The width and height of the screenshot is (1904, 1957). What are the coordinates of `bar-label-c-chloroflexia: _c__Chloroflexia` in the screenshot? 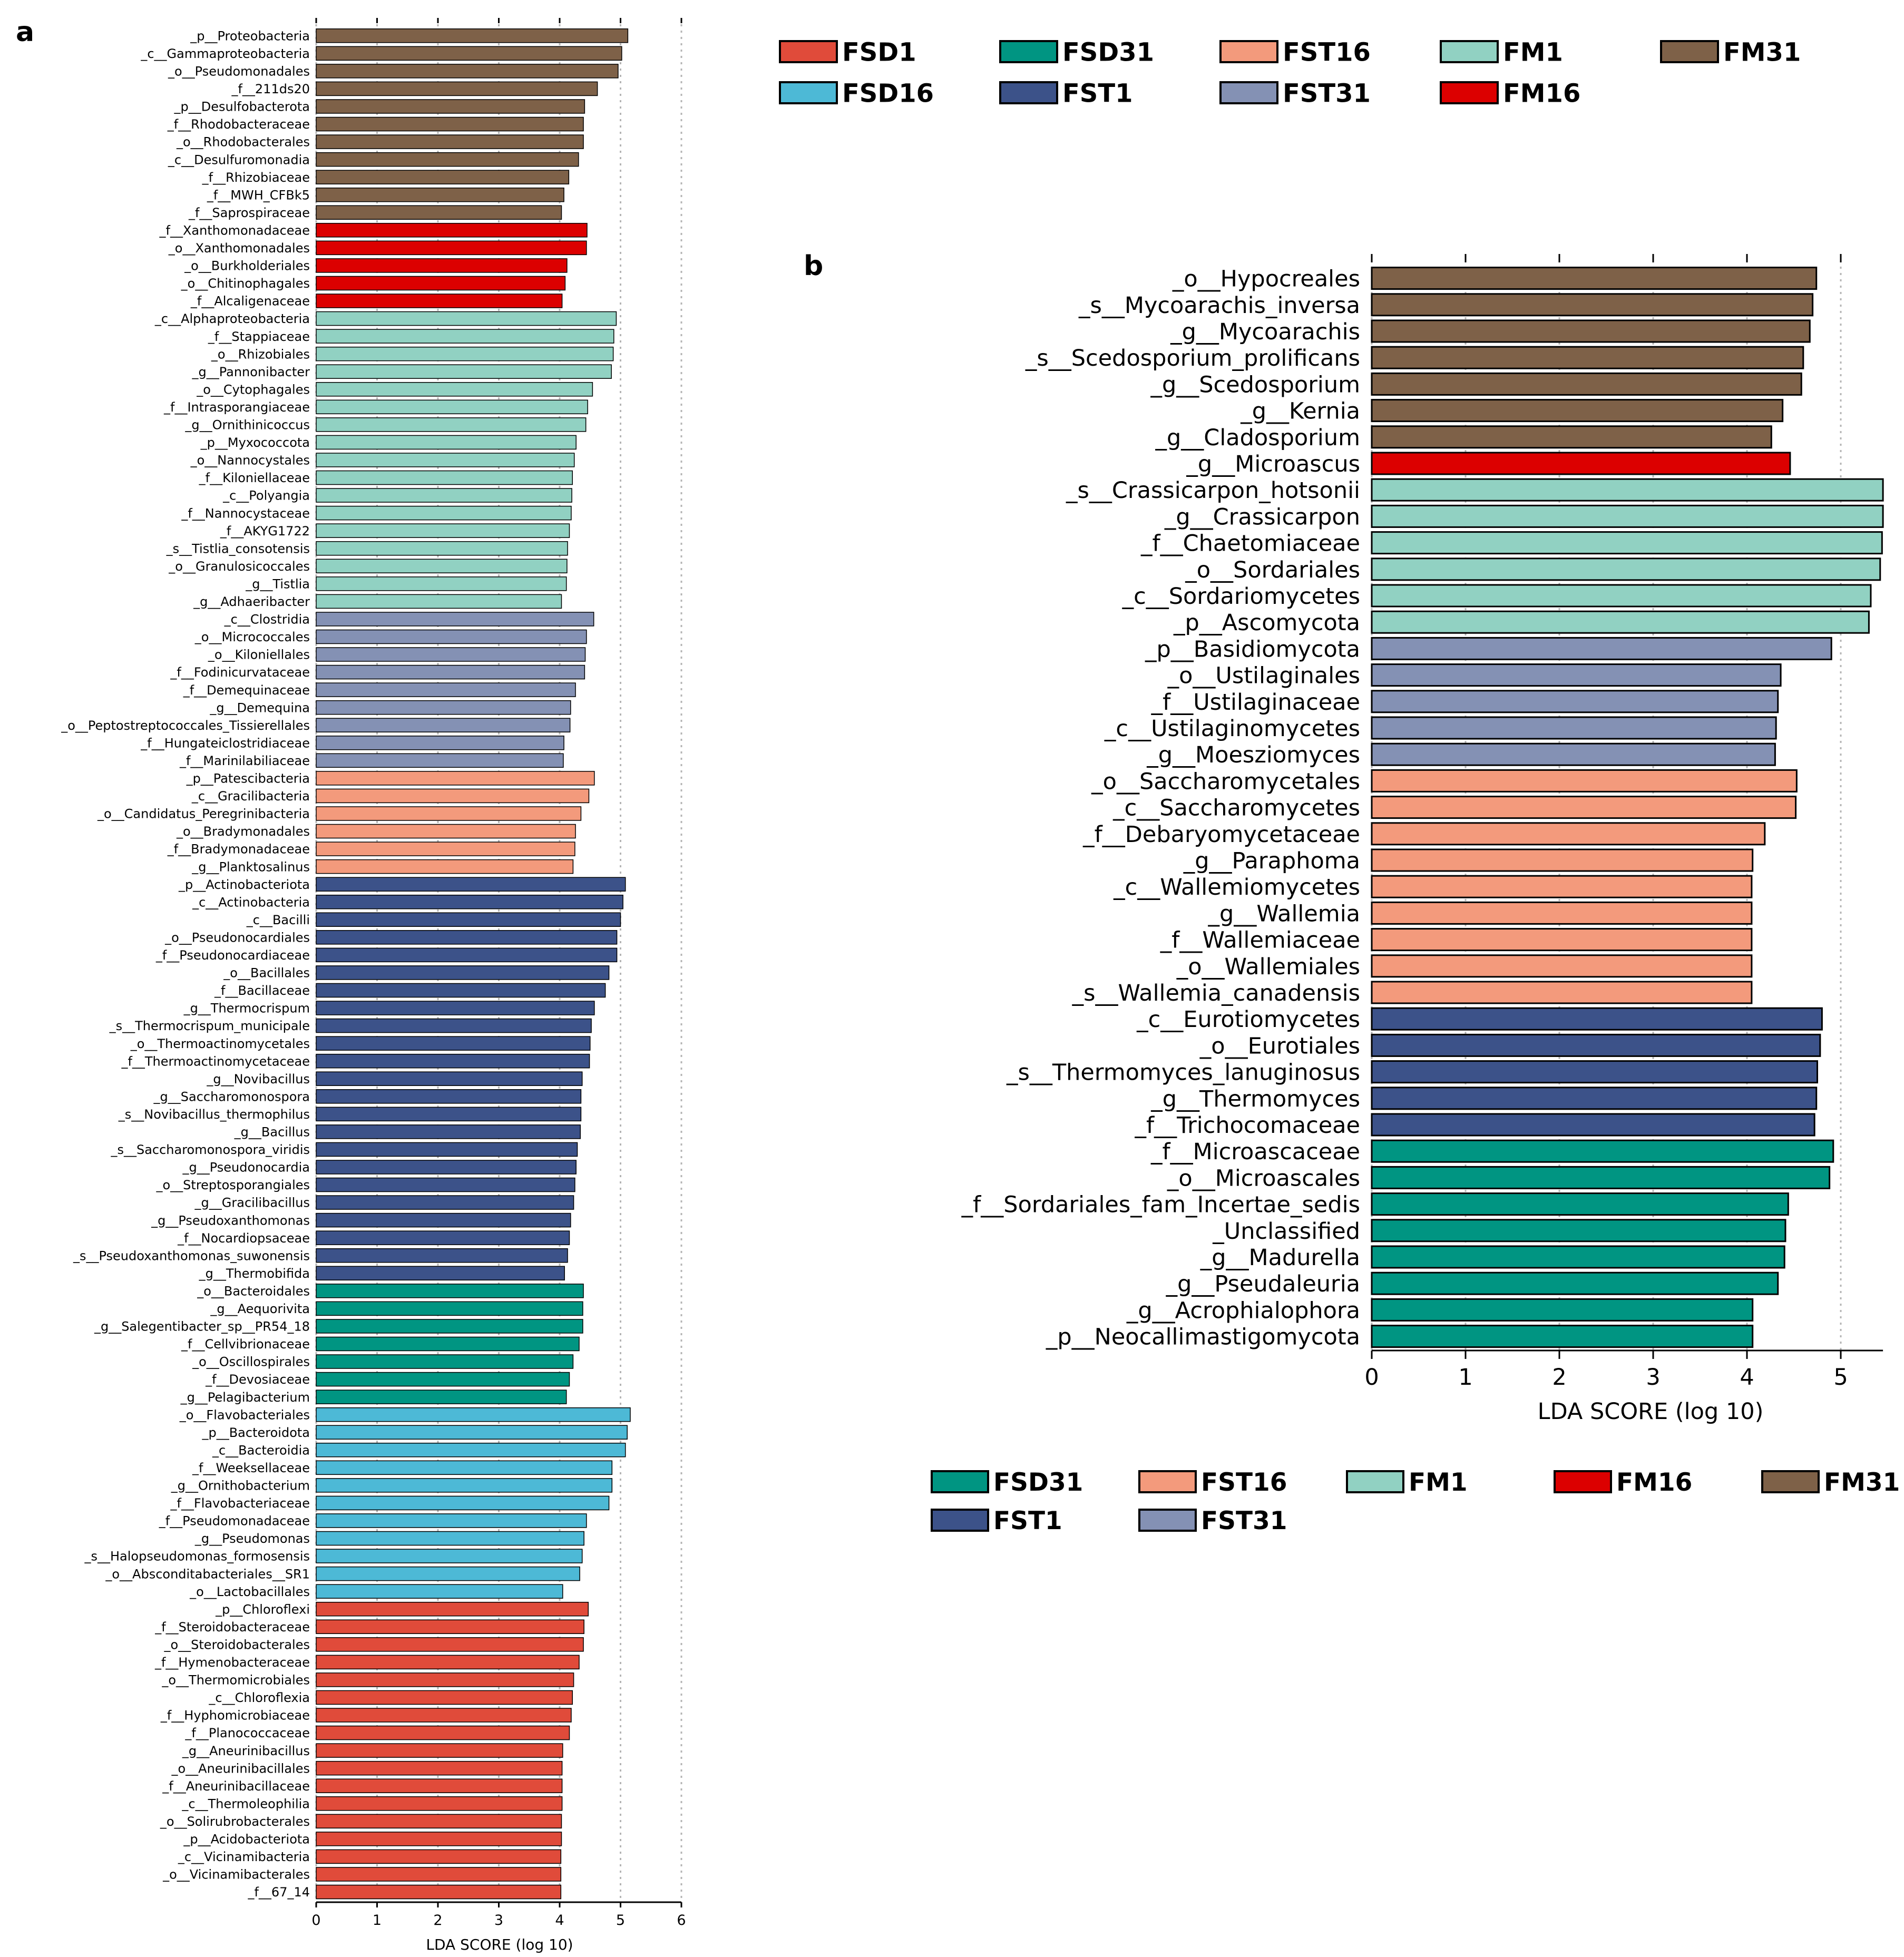 It's located at (259, 1697).